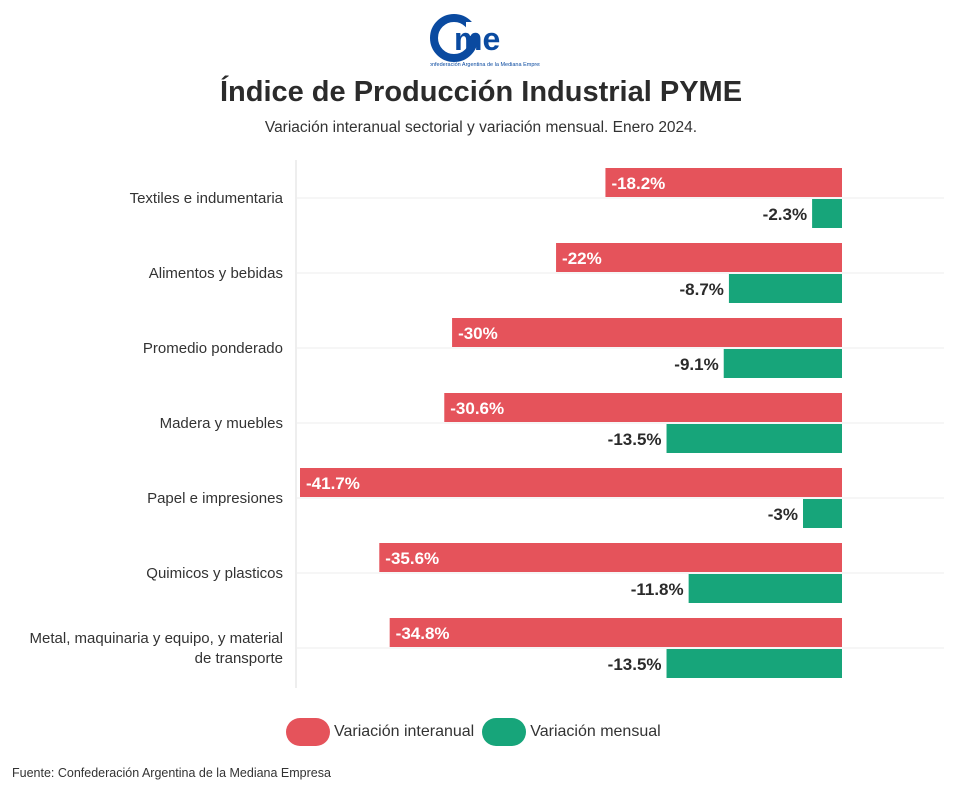  Describe the element at coordinates (595, 731) in the screenshot. I see `legend-label: Variación mensual` at that location.